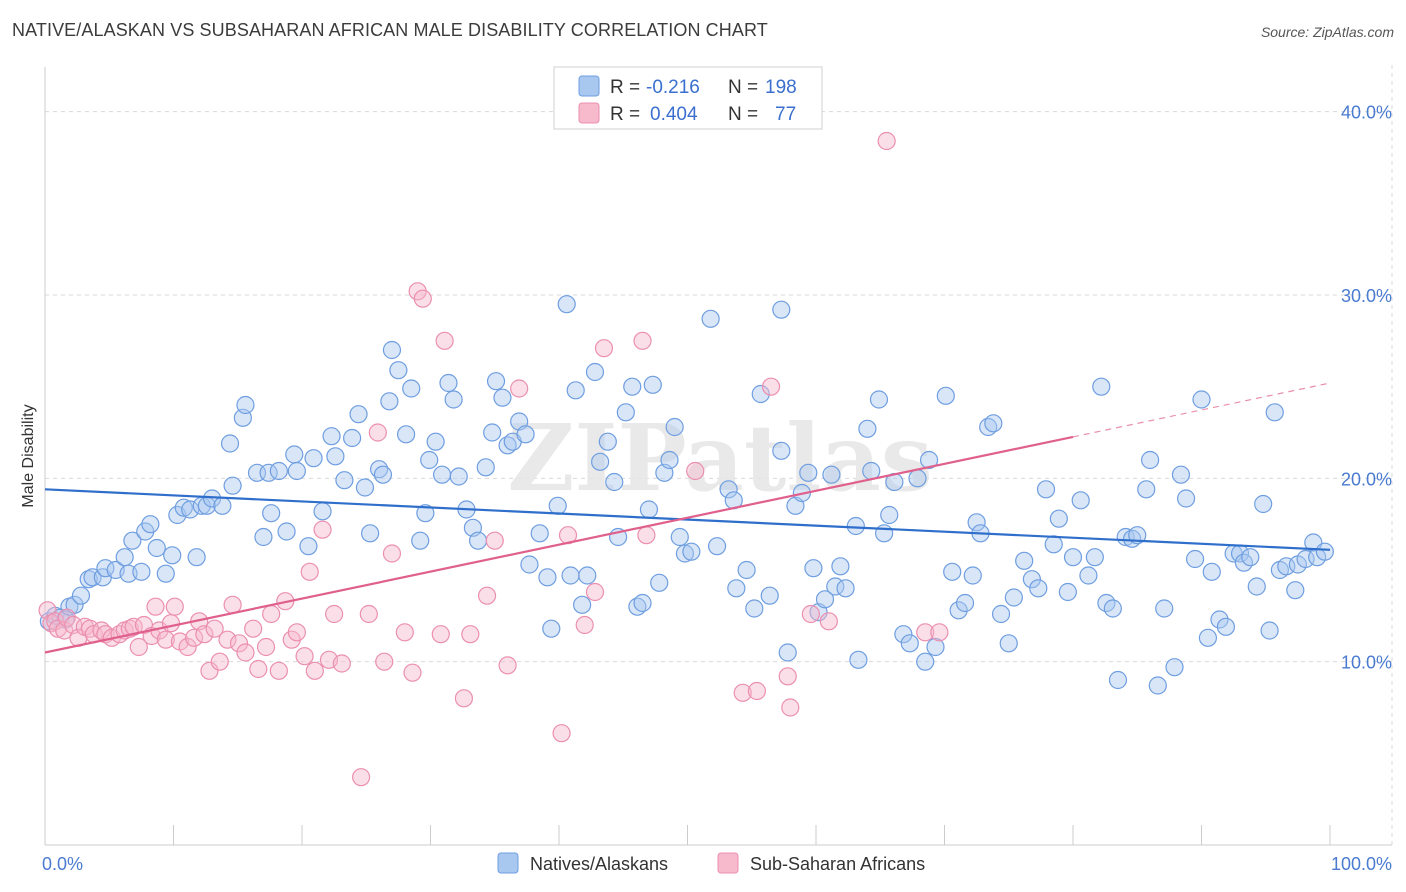 The height and width of the screenshot is (892, 1406). I want to click on legend-n-label: N =, so click(743, 87).